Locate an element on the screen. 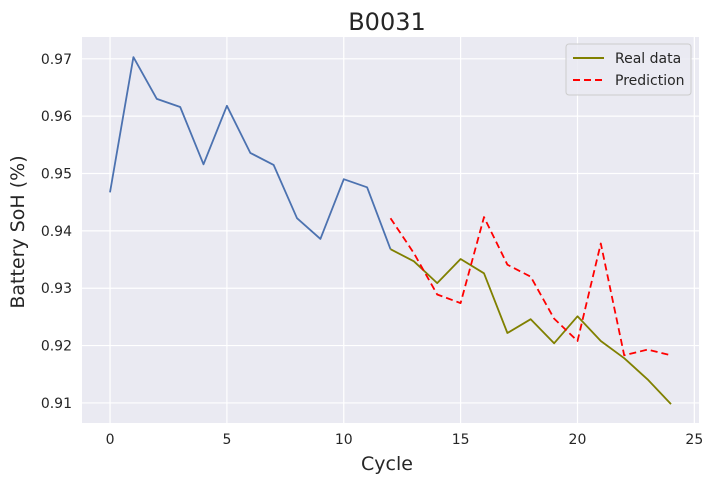  chart-title: B0031 is located at coordinates (387, 22).